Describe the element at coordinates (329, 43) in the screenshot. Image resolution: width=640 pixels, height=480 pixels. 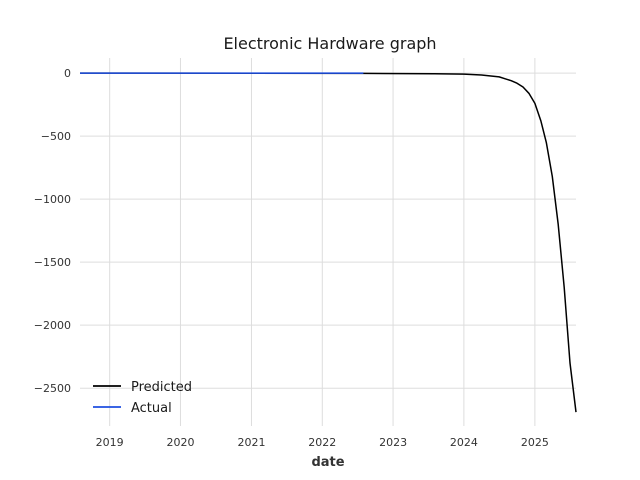
I see `chart-title: Electronic Hardware graph` at that location.